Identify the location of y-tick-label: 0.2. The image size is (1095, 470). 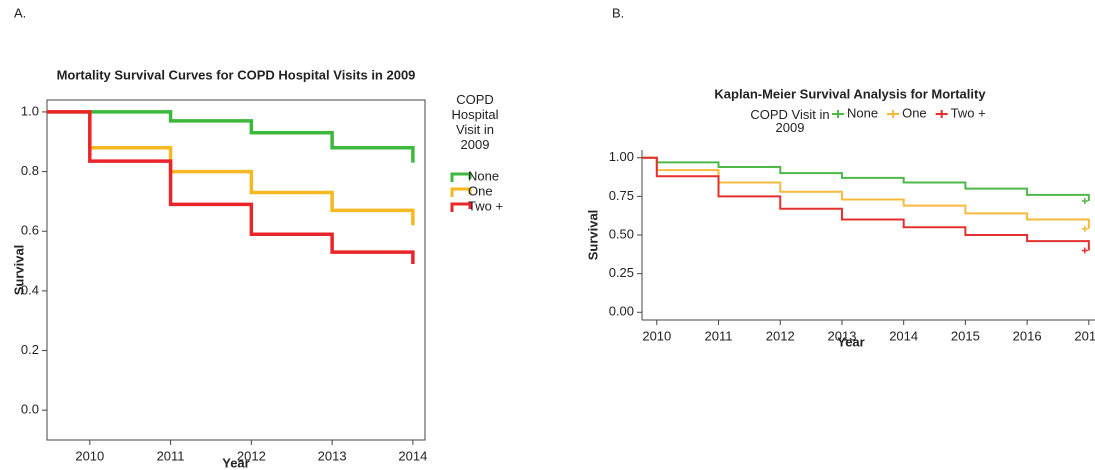
(30, 349).